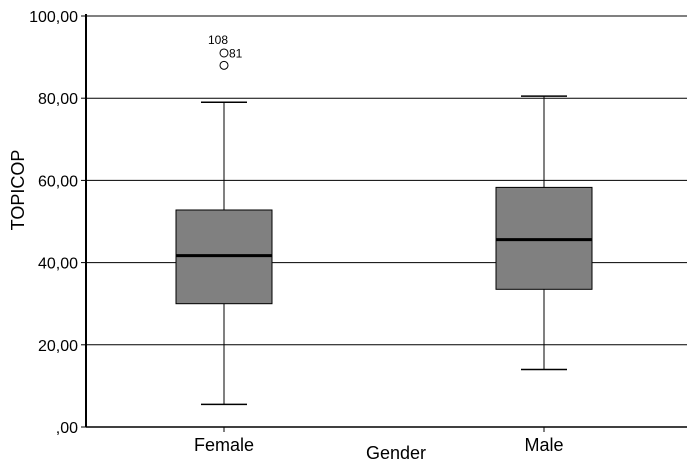 This screenshot has width=693, height=469. I want to click on y-axis-title: TOPICOP, so click(18, 190).